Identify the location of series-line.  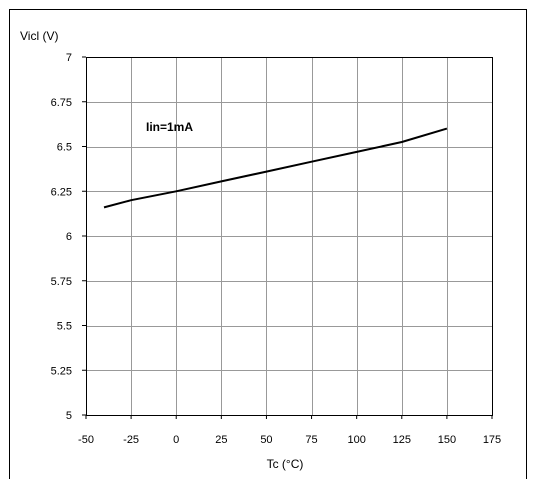
(275, 168).